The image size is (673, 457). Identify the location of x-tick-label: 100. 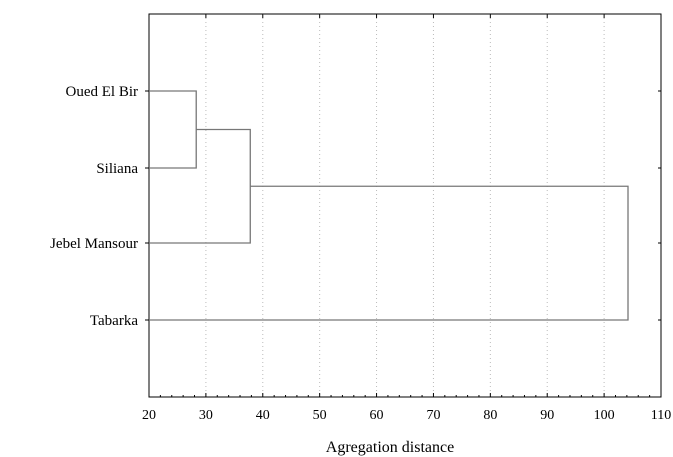
(604, 415).